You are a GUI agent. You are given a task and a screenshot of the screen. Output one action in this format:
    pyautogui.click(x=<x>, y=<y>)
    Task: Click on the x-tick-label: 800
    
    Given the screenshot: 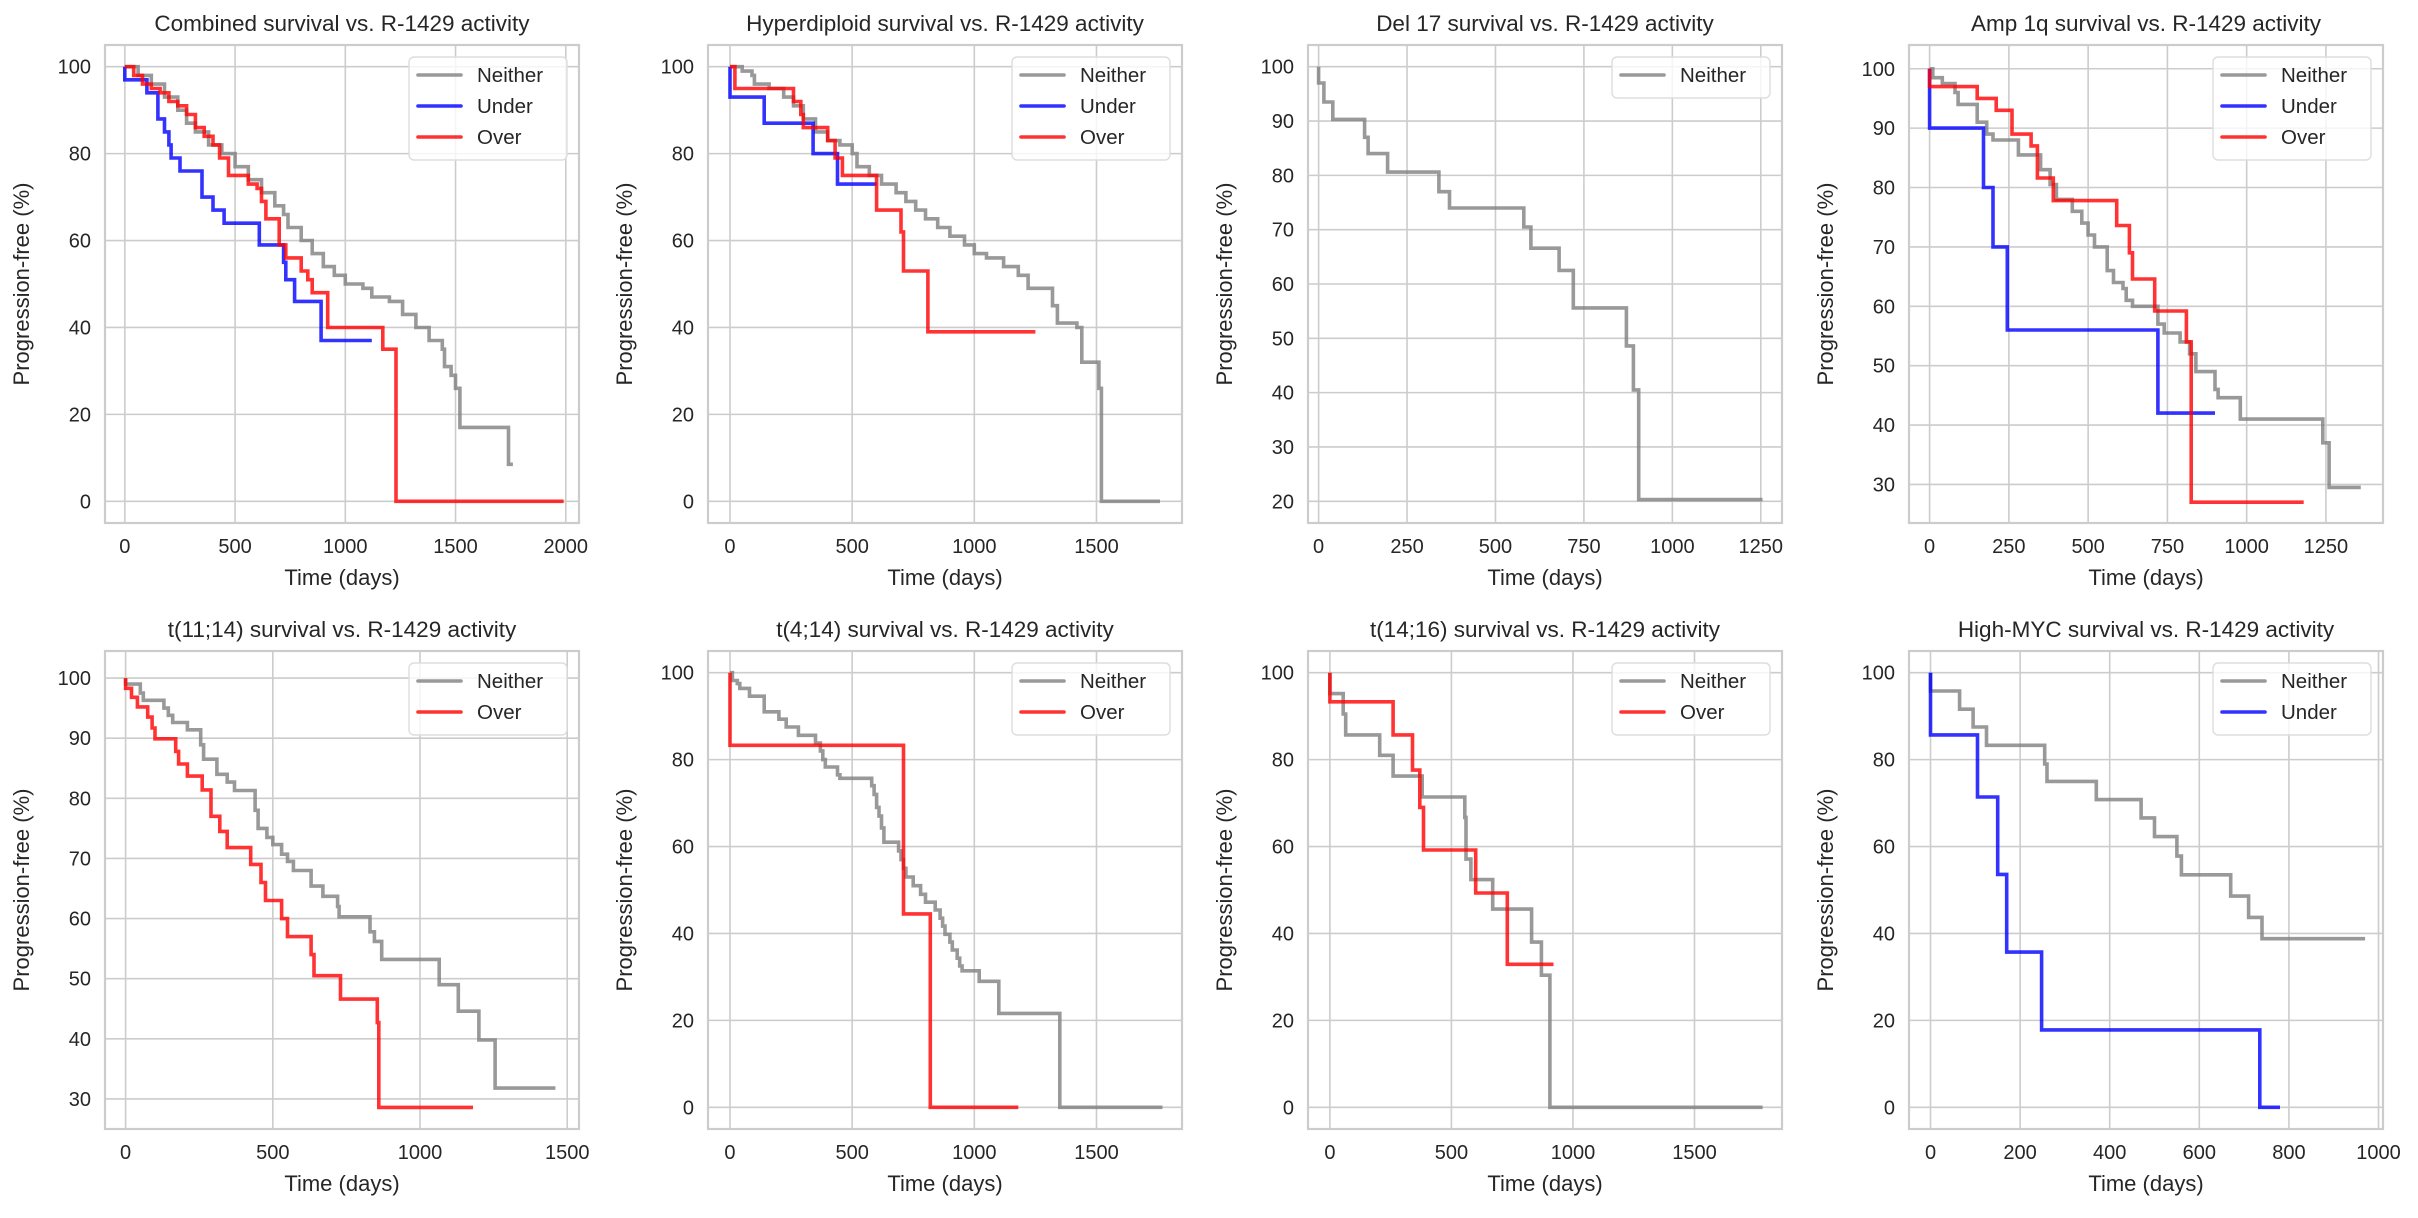 What is the action you would take?
    pyautogui.click(x=2288, y=1153)
    